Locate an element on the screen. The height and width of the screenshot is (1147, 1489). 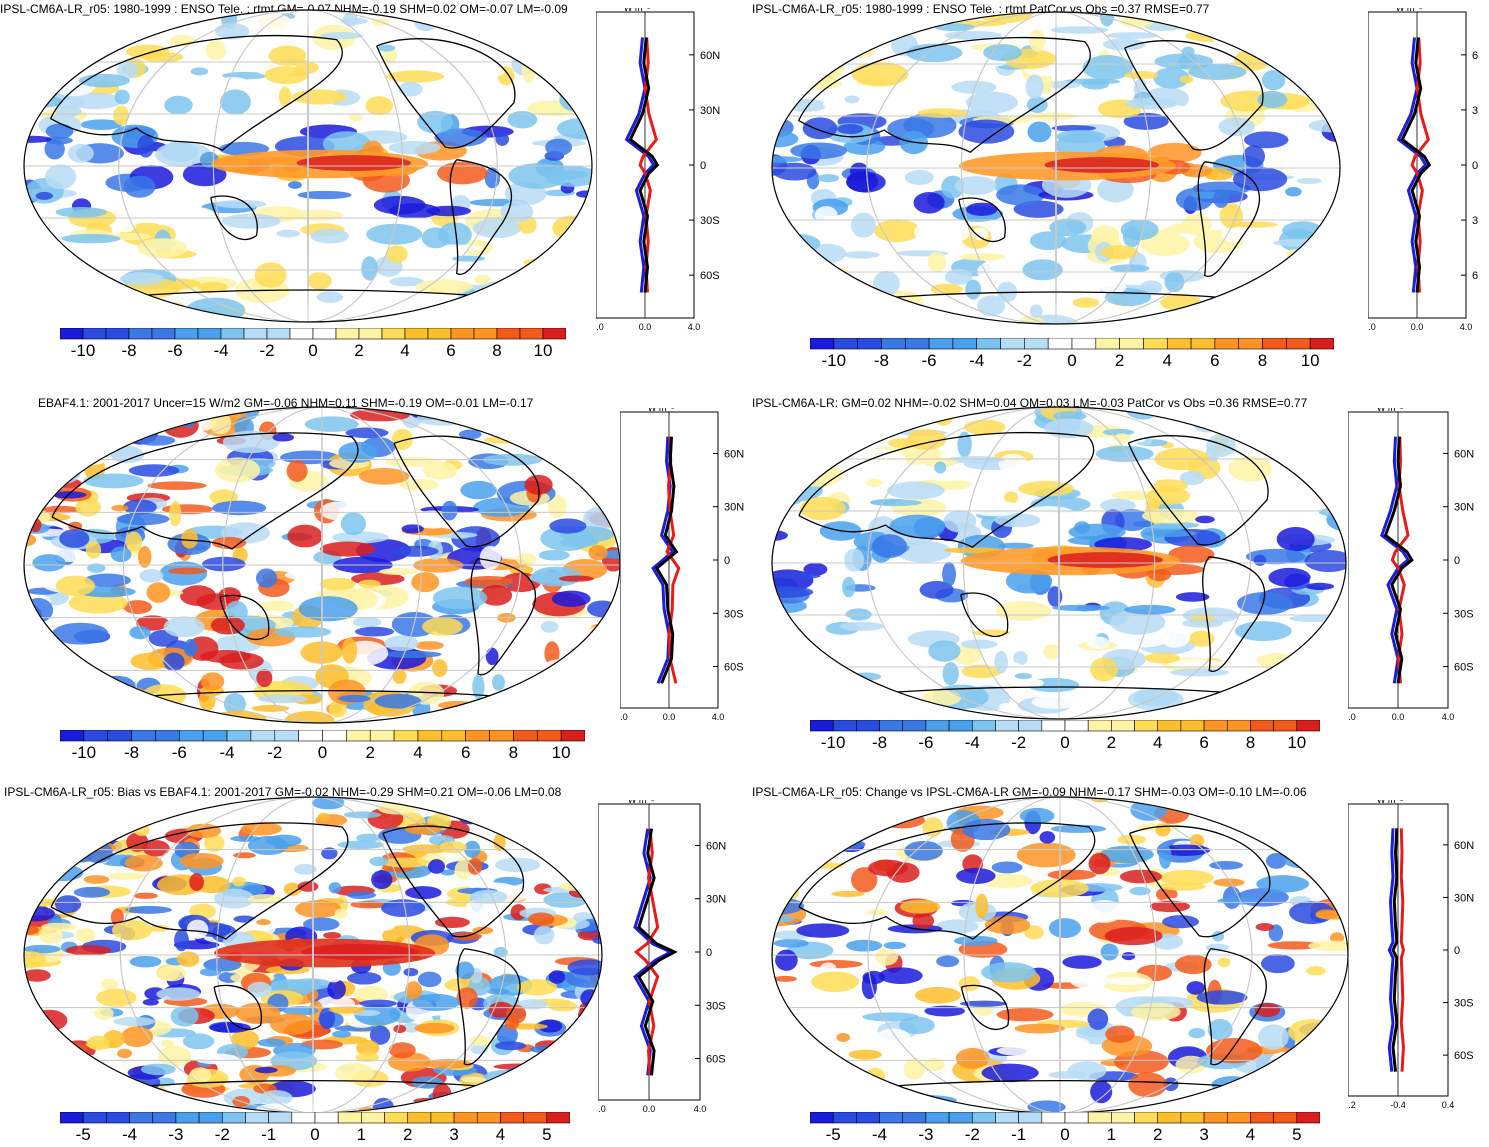
colorbar-label: -2 is located at coordinates (275, 752).